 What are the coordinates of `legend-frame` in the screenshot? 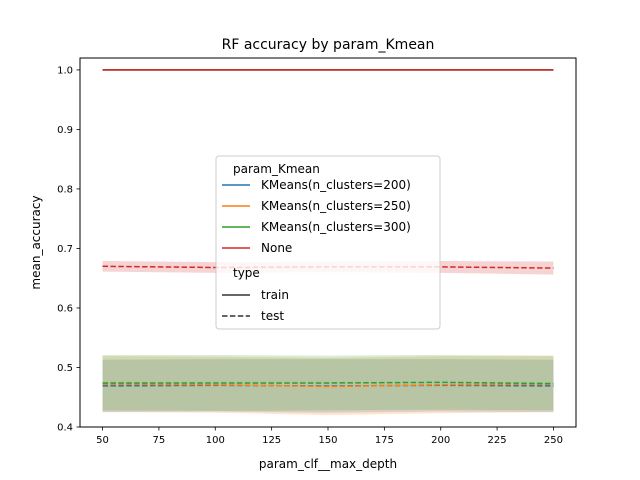 It's located at (328, 242).